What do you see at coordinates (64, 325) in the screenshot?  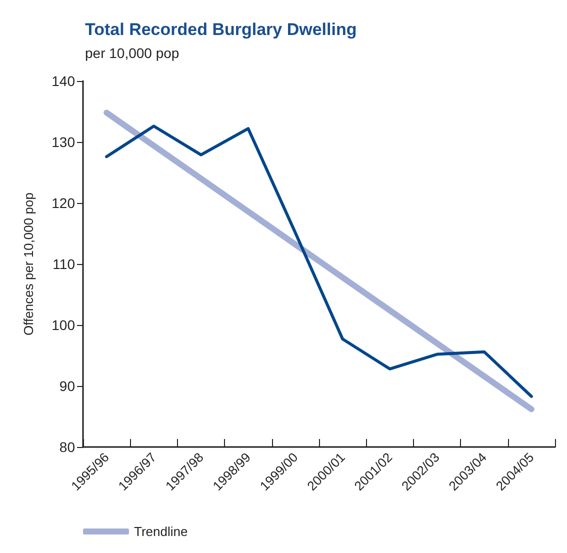 I see `y-tick-label: 100` at bounding box center [64, 325].